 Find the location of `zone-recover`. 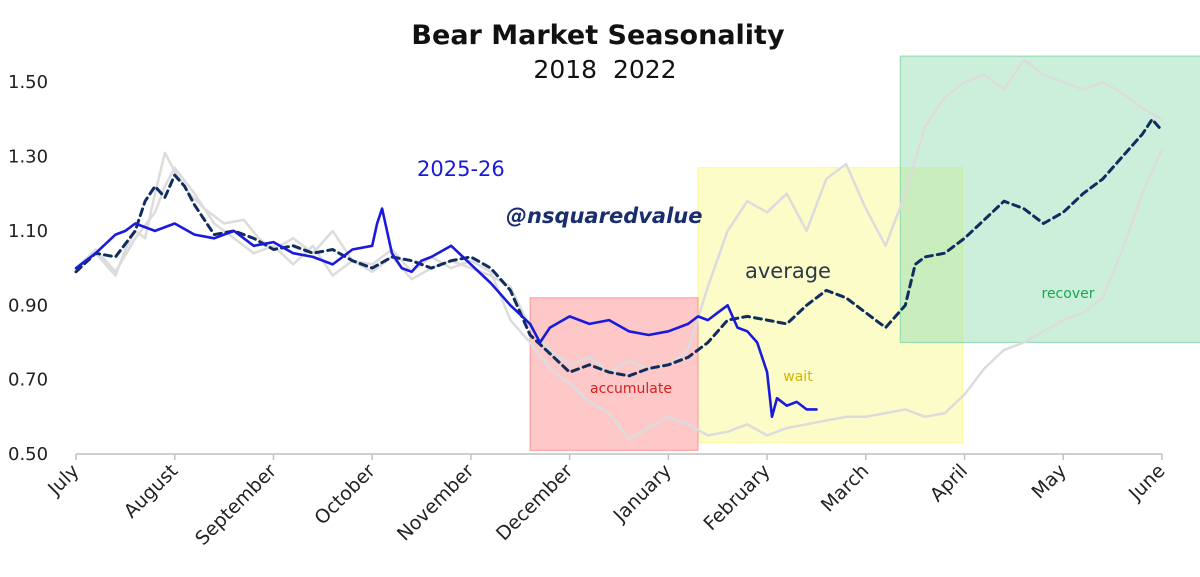

zone-recover is located at coordinates (1049, 199).